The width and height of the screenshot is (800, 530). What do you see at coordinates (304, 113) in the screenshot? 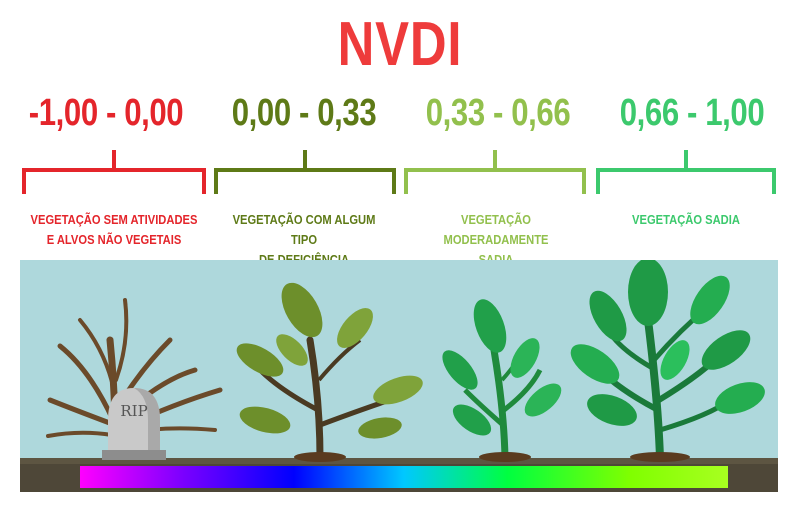
I see `range-label-deficient: 0,00 - 0,33` at bounding box center [304, 113].